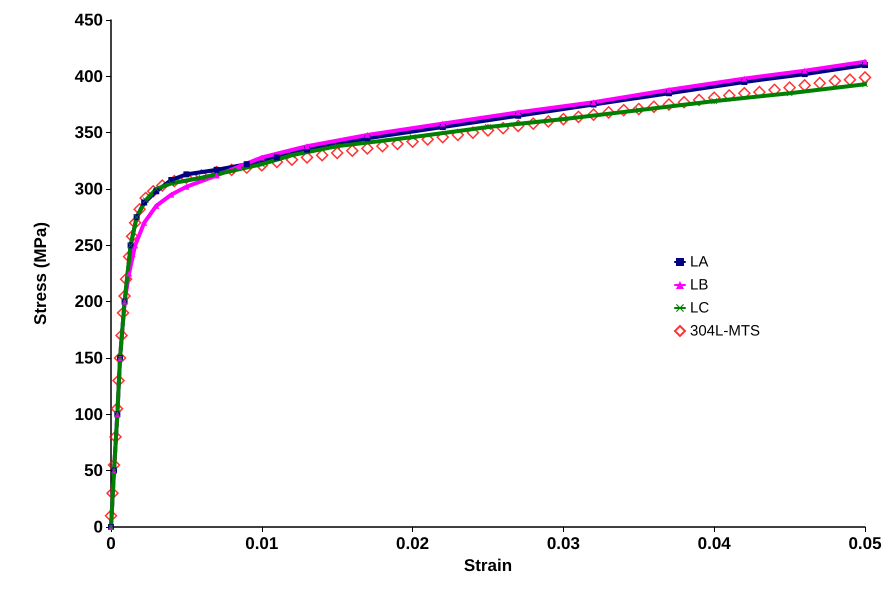  What do you see at coordinates (40, 273) in the screenshot?
I see `y-axis-title: Stress (MPa)` at bounding box center [40, 273].